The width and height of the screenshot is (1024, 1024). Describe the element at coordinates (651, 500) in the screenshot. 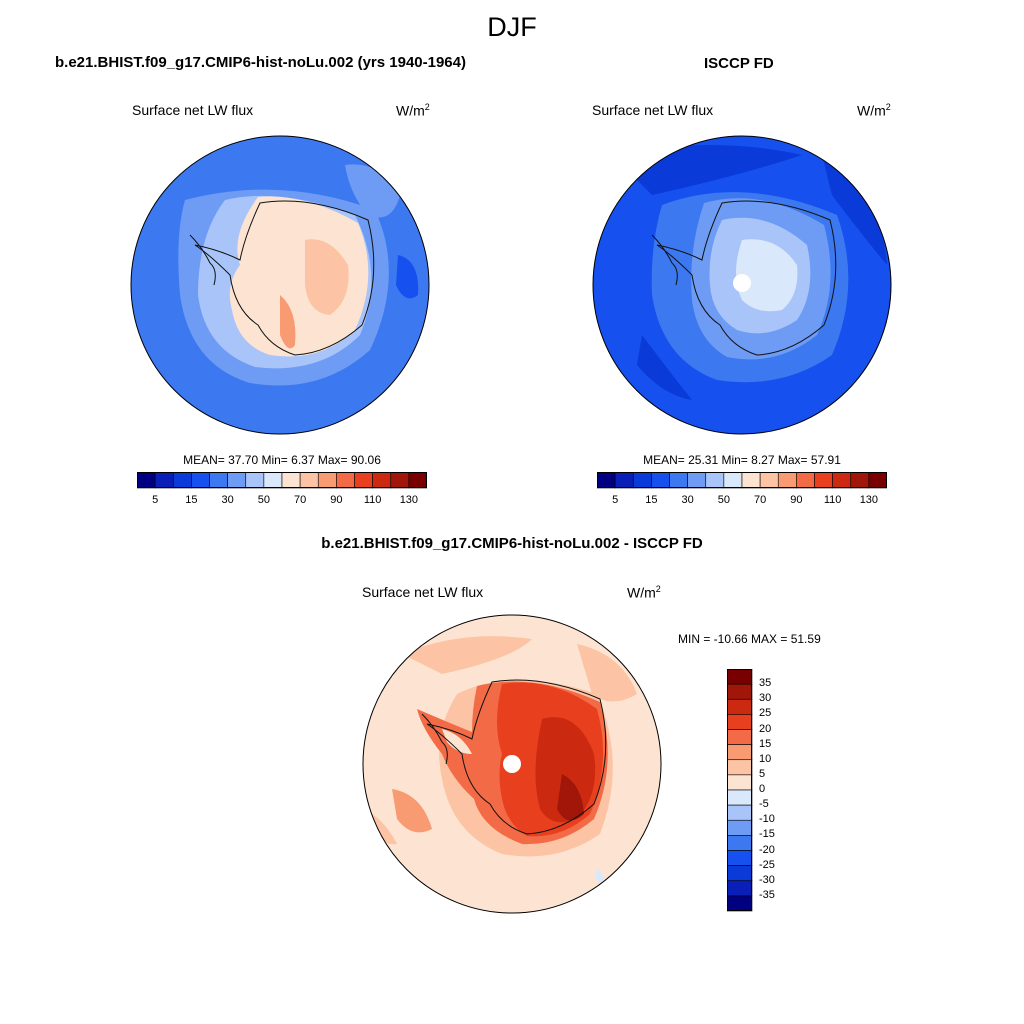

I see `right-colorbar-tick: 15` at that location.